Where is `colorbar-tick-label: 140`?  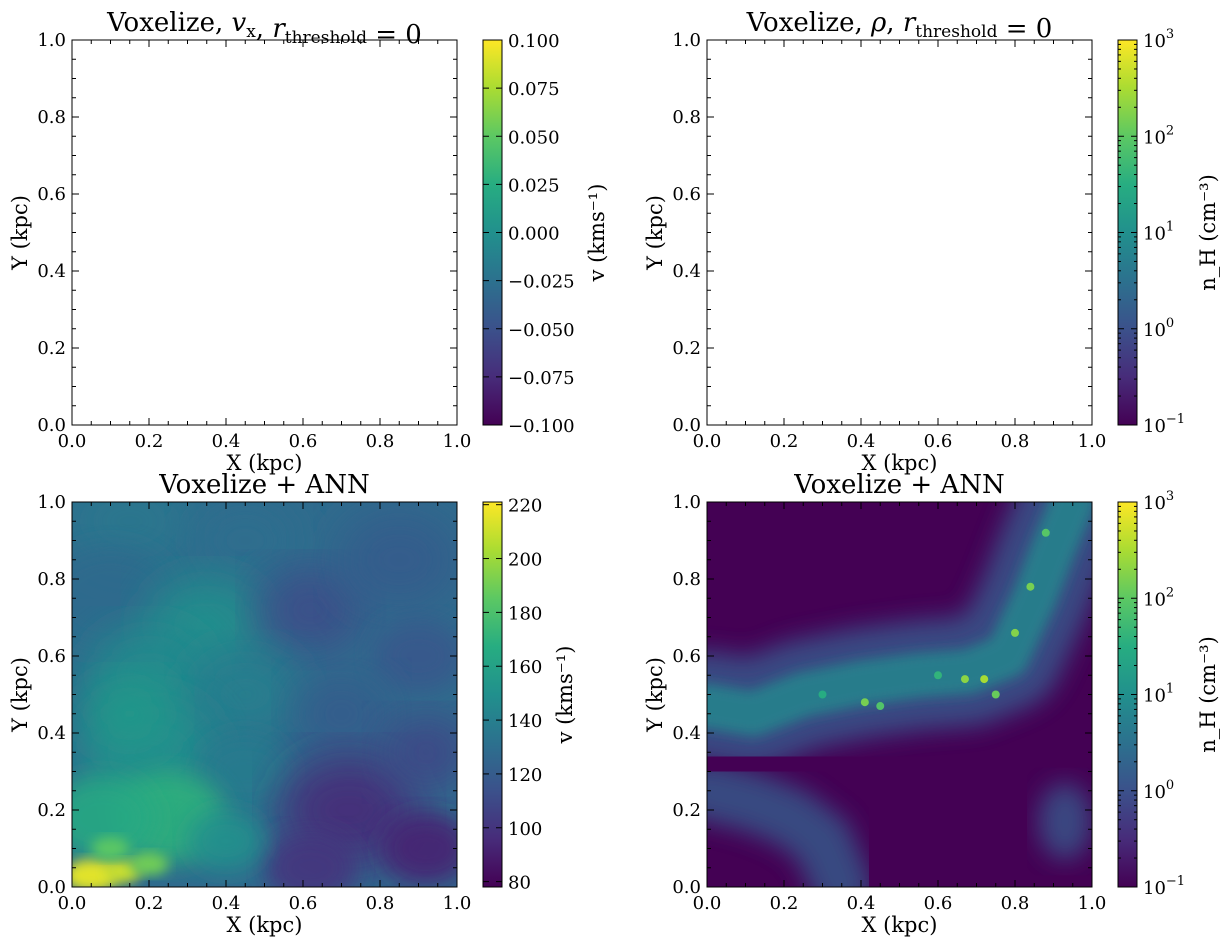
colorbar-tick-label: 140 is located at coordinates (525, 721).